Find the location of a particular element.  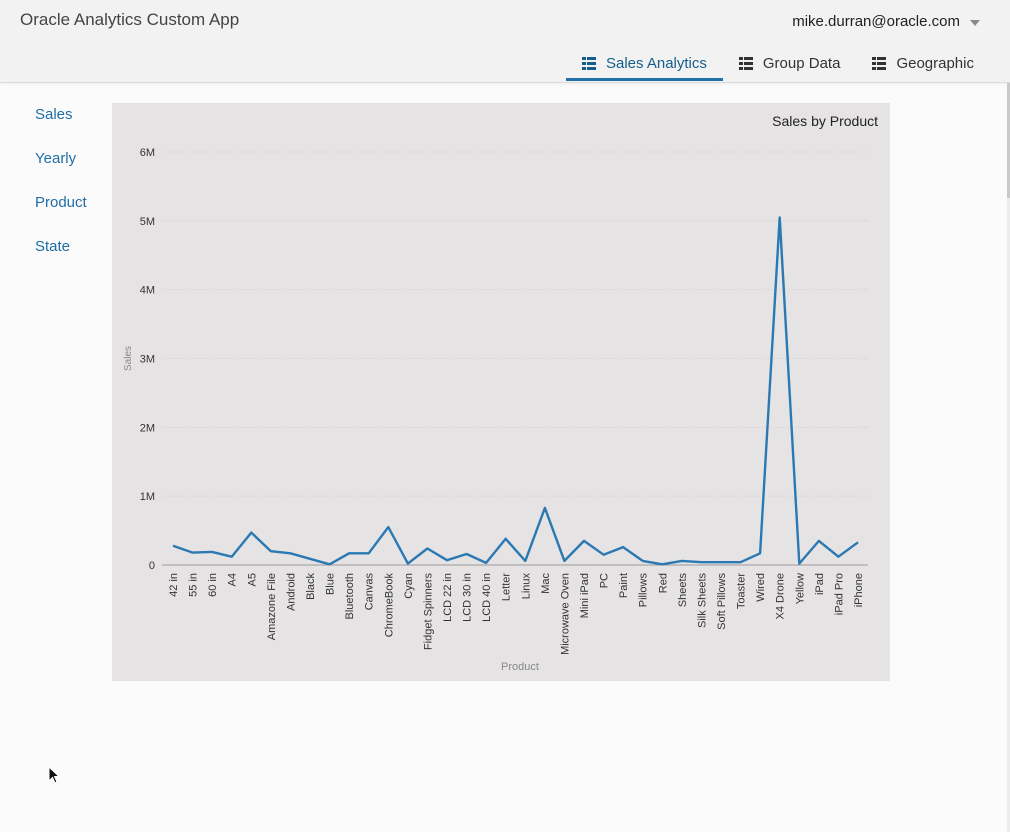

chart-title: Sales by Product is located at coordinates (825, 121).